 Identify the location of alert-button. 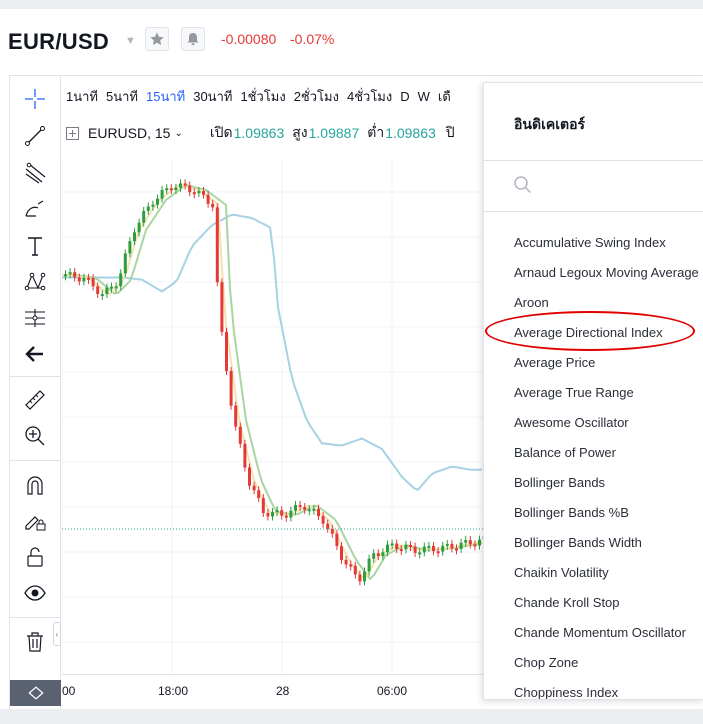
(193, 39).